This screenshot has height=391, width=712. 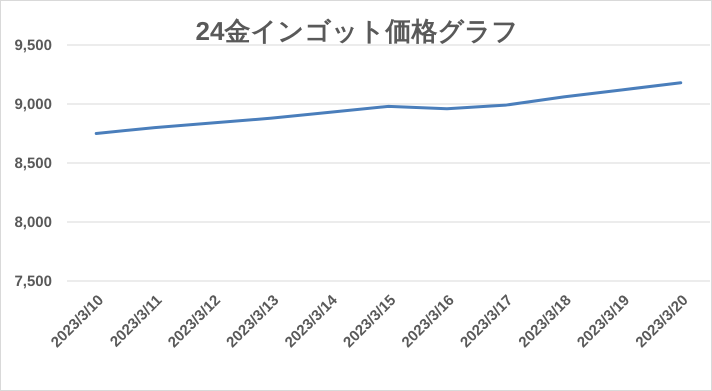 I want to click on line-series, so click(x=388, y=108).